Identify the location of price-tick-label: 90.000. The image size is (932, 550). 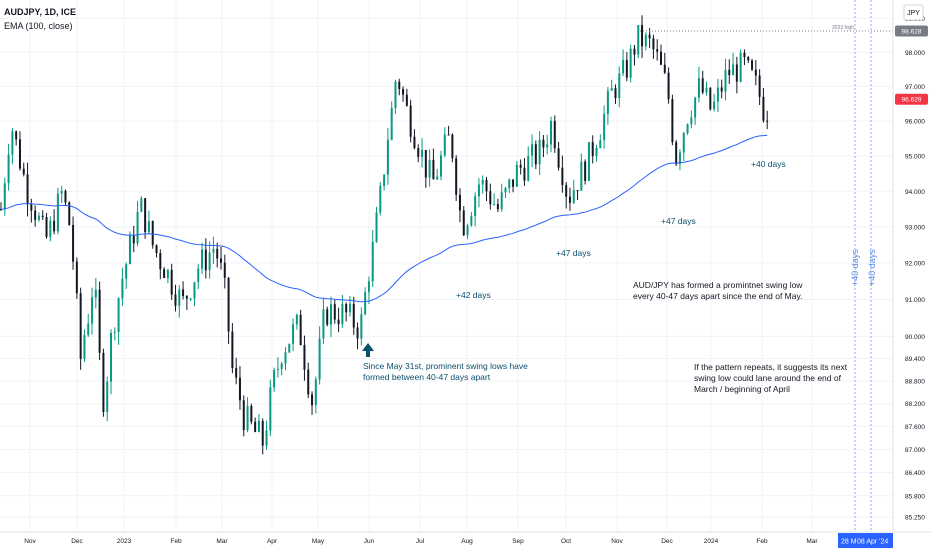
(915, 337).